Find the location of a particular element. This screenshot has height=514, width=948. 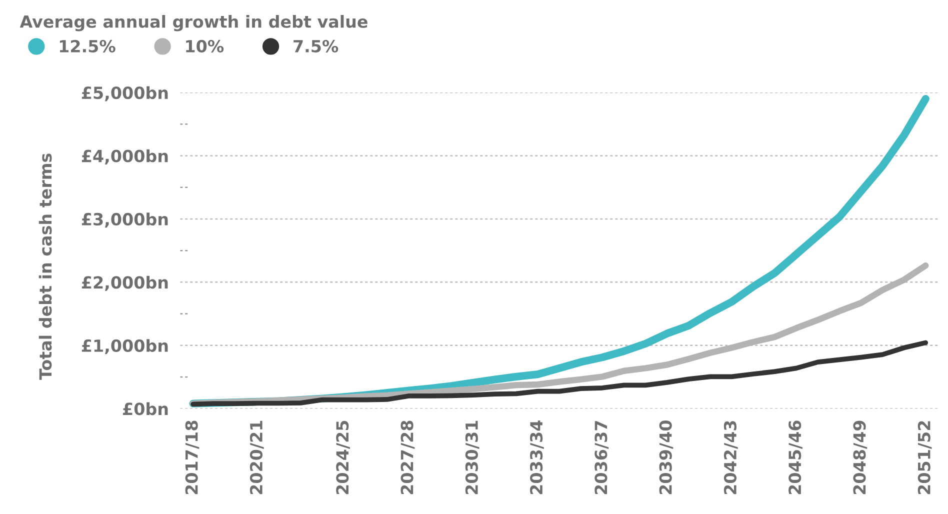

x-tick-label: 2048/49 is located at coordinates (860, 457).